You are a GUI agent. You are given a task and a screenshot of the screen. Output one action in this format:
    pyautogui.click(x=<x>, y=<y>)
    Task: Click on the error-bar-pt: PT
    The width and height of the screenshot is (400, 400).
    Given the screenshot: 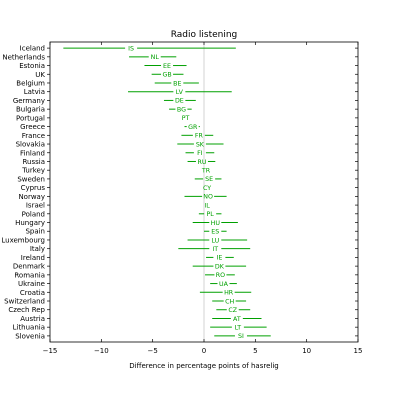 What is the action you would take?
    pyautogui.click(x=186, y=118)
    